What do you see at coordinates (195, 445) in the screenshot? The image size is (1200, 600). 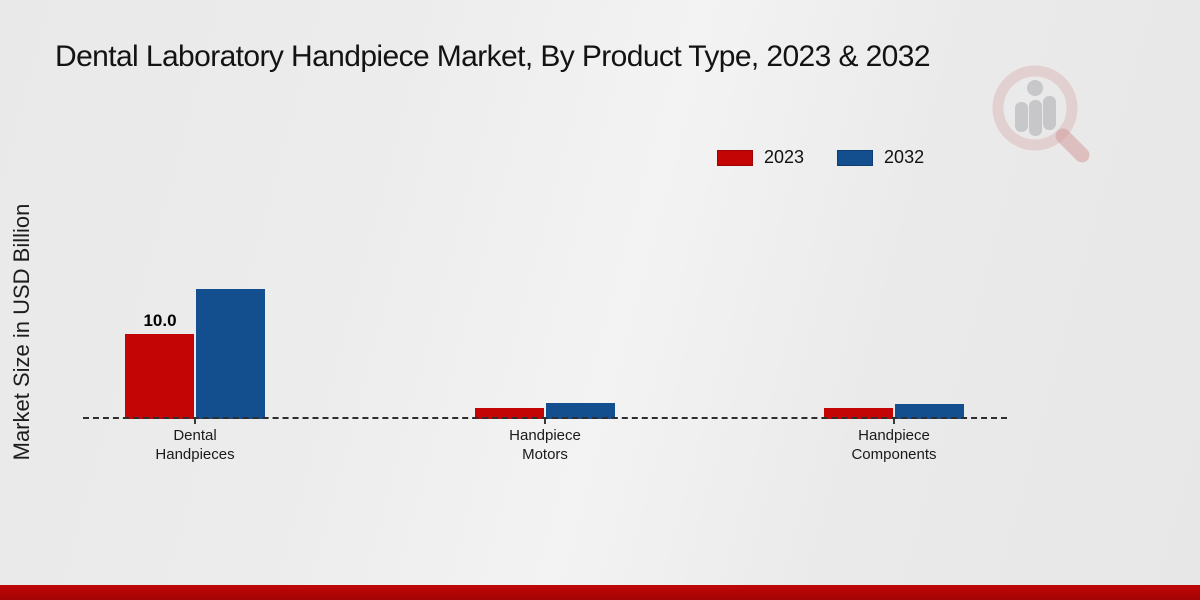 I see `category-label: Dental Handpieces` at bounding box center [195, 445].